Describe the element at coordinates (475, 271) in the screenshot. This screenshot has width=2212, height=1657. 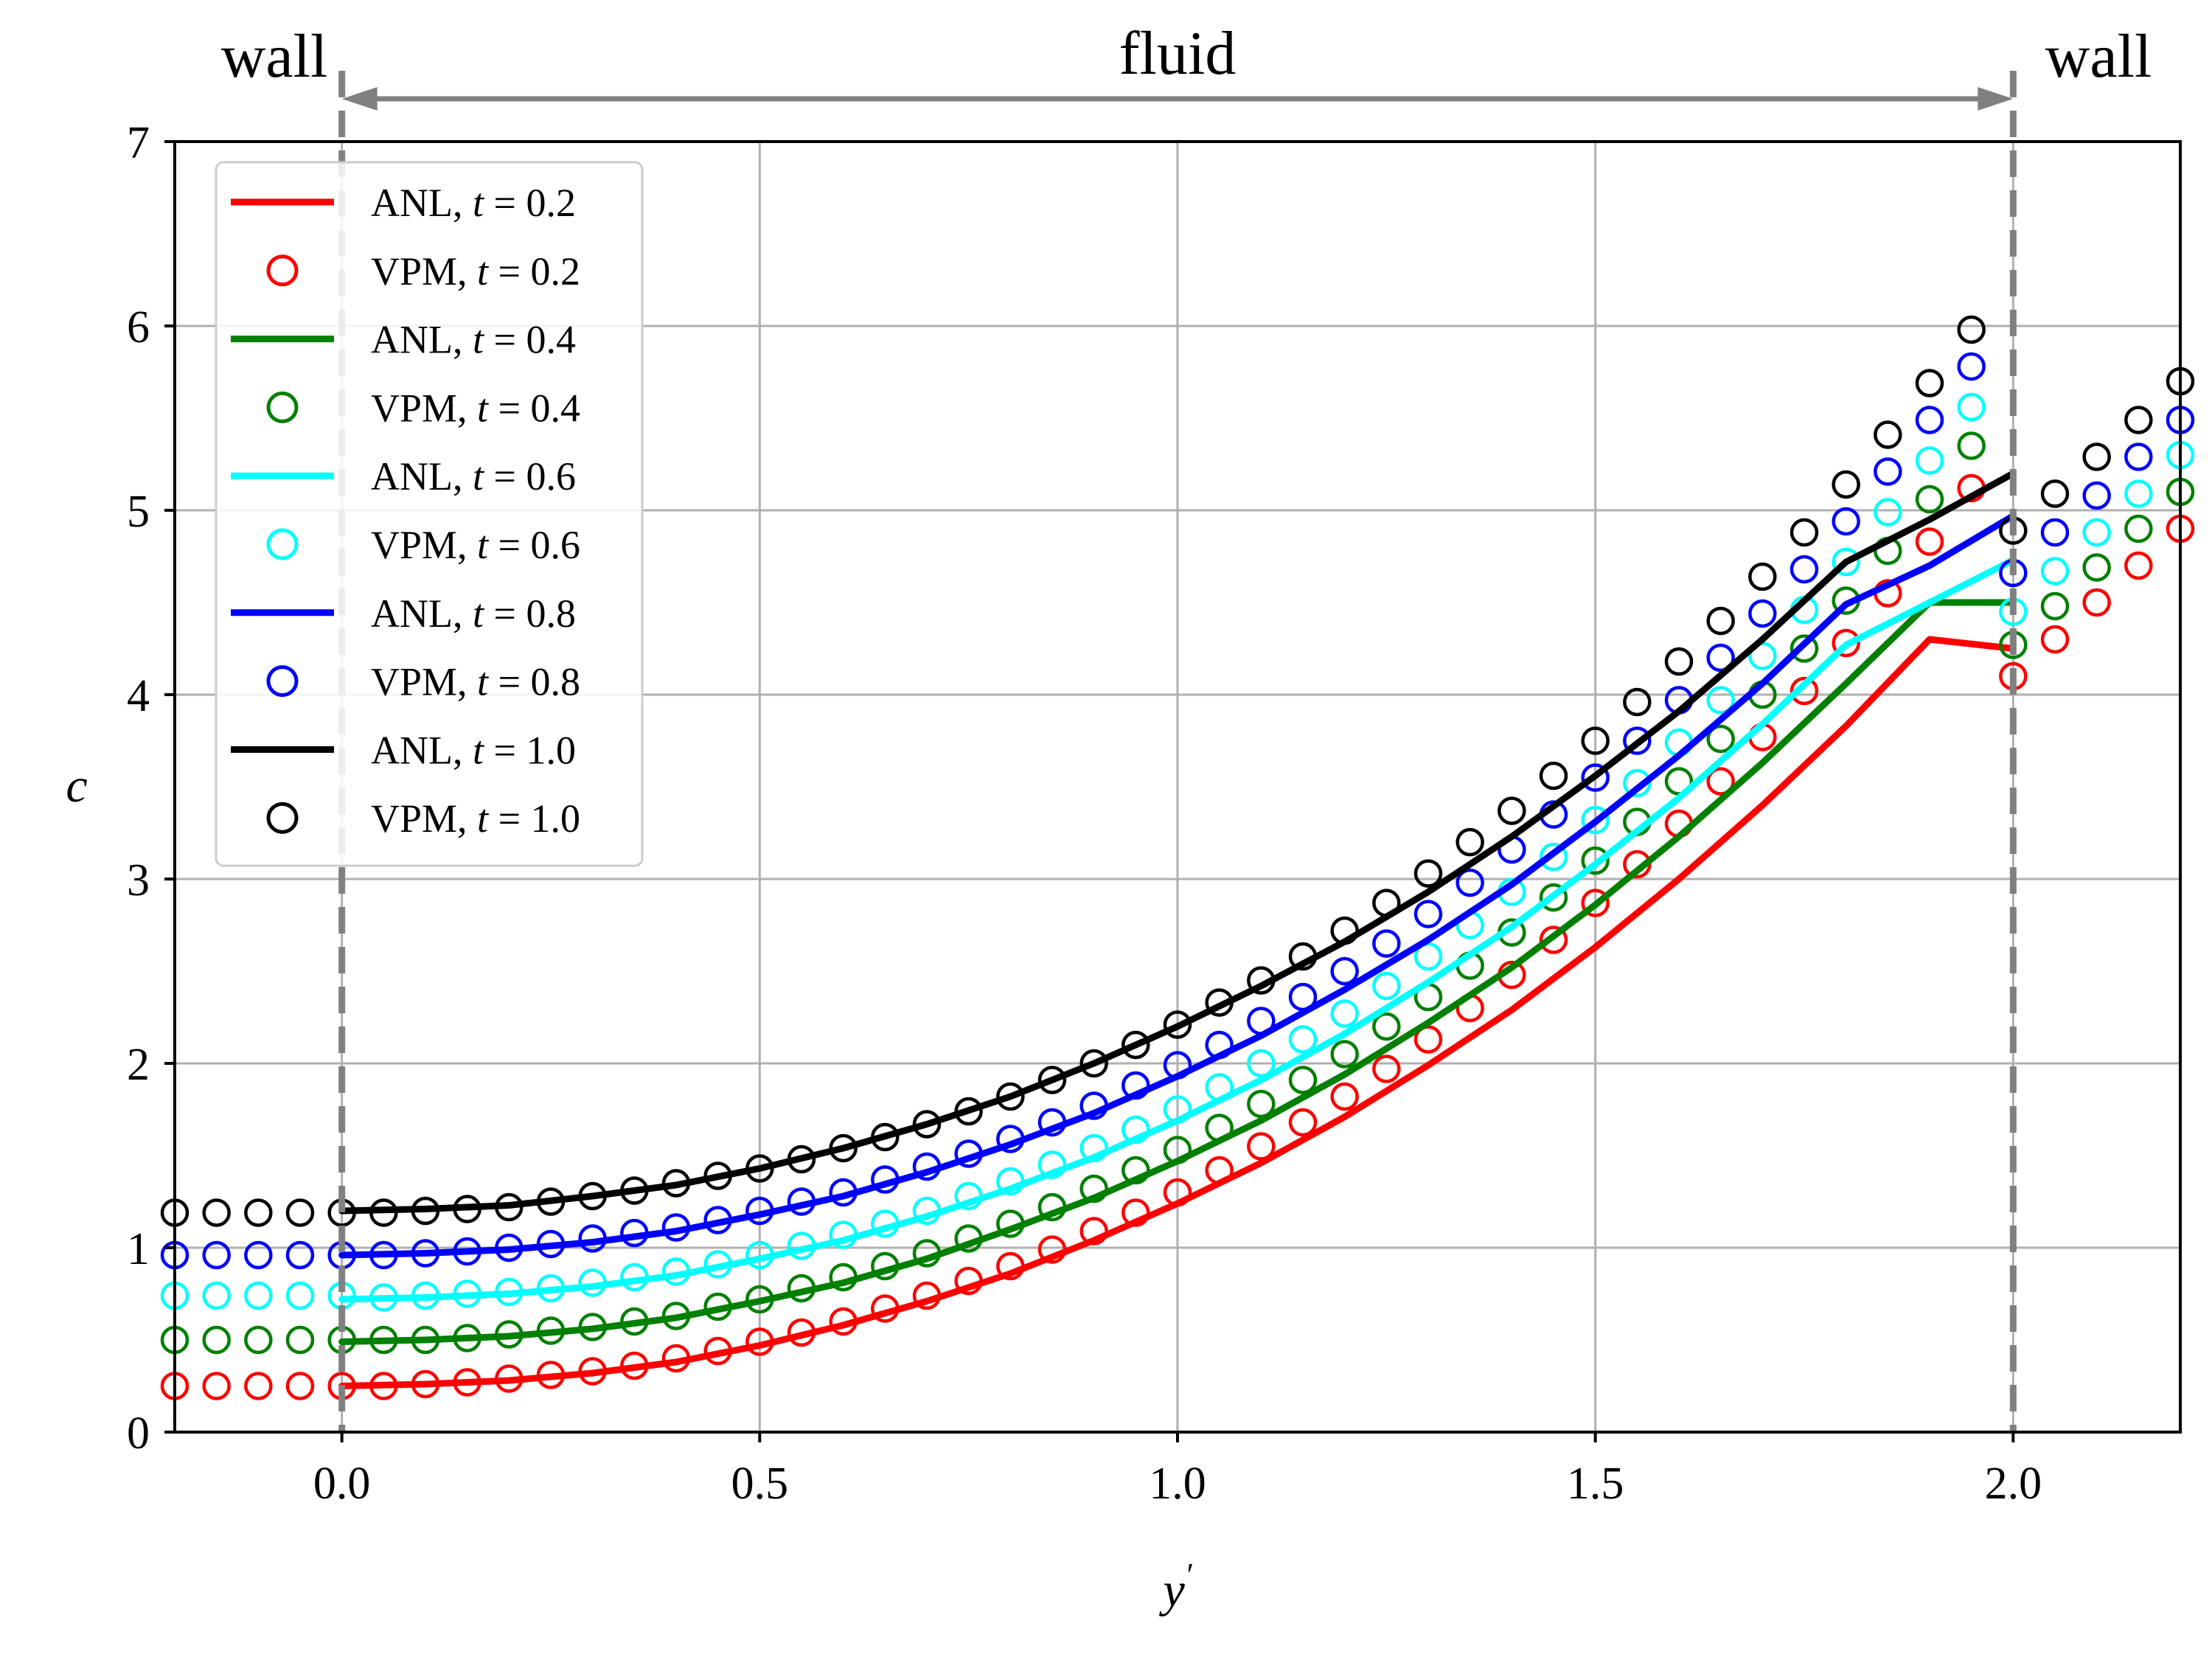
I see `legend-label: VPM, t = 0.2` at that location.